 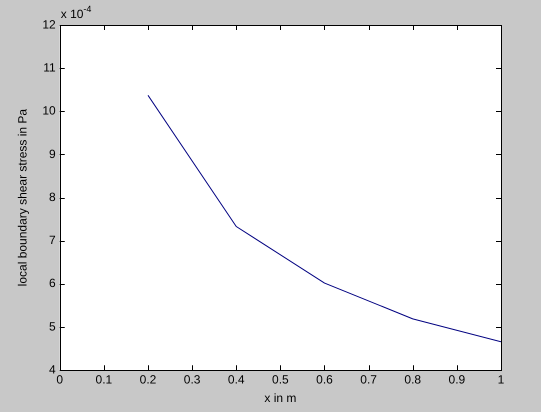 I want to click on x-tick-label: 0.8, so click(x=413, y=379).